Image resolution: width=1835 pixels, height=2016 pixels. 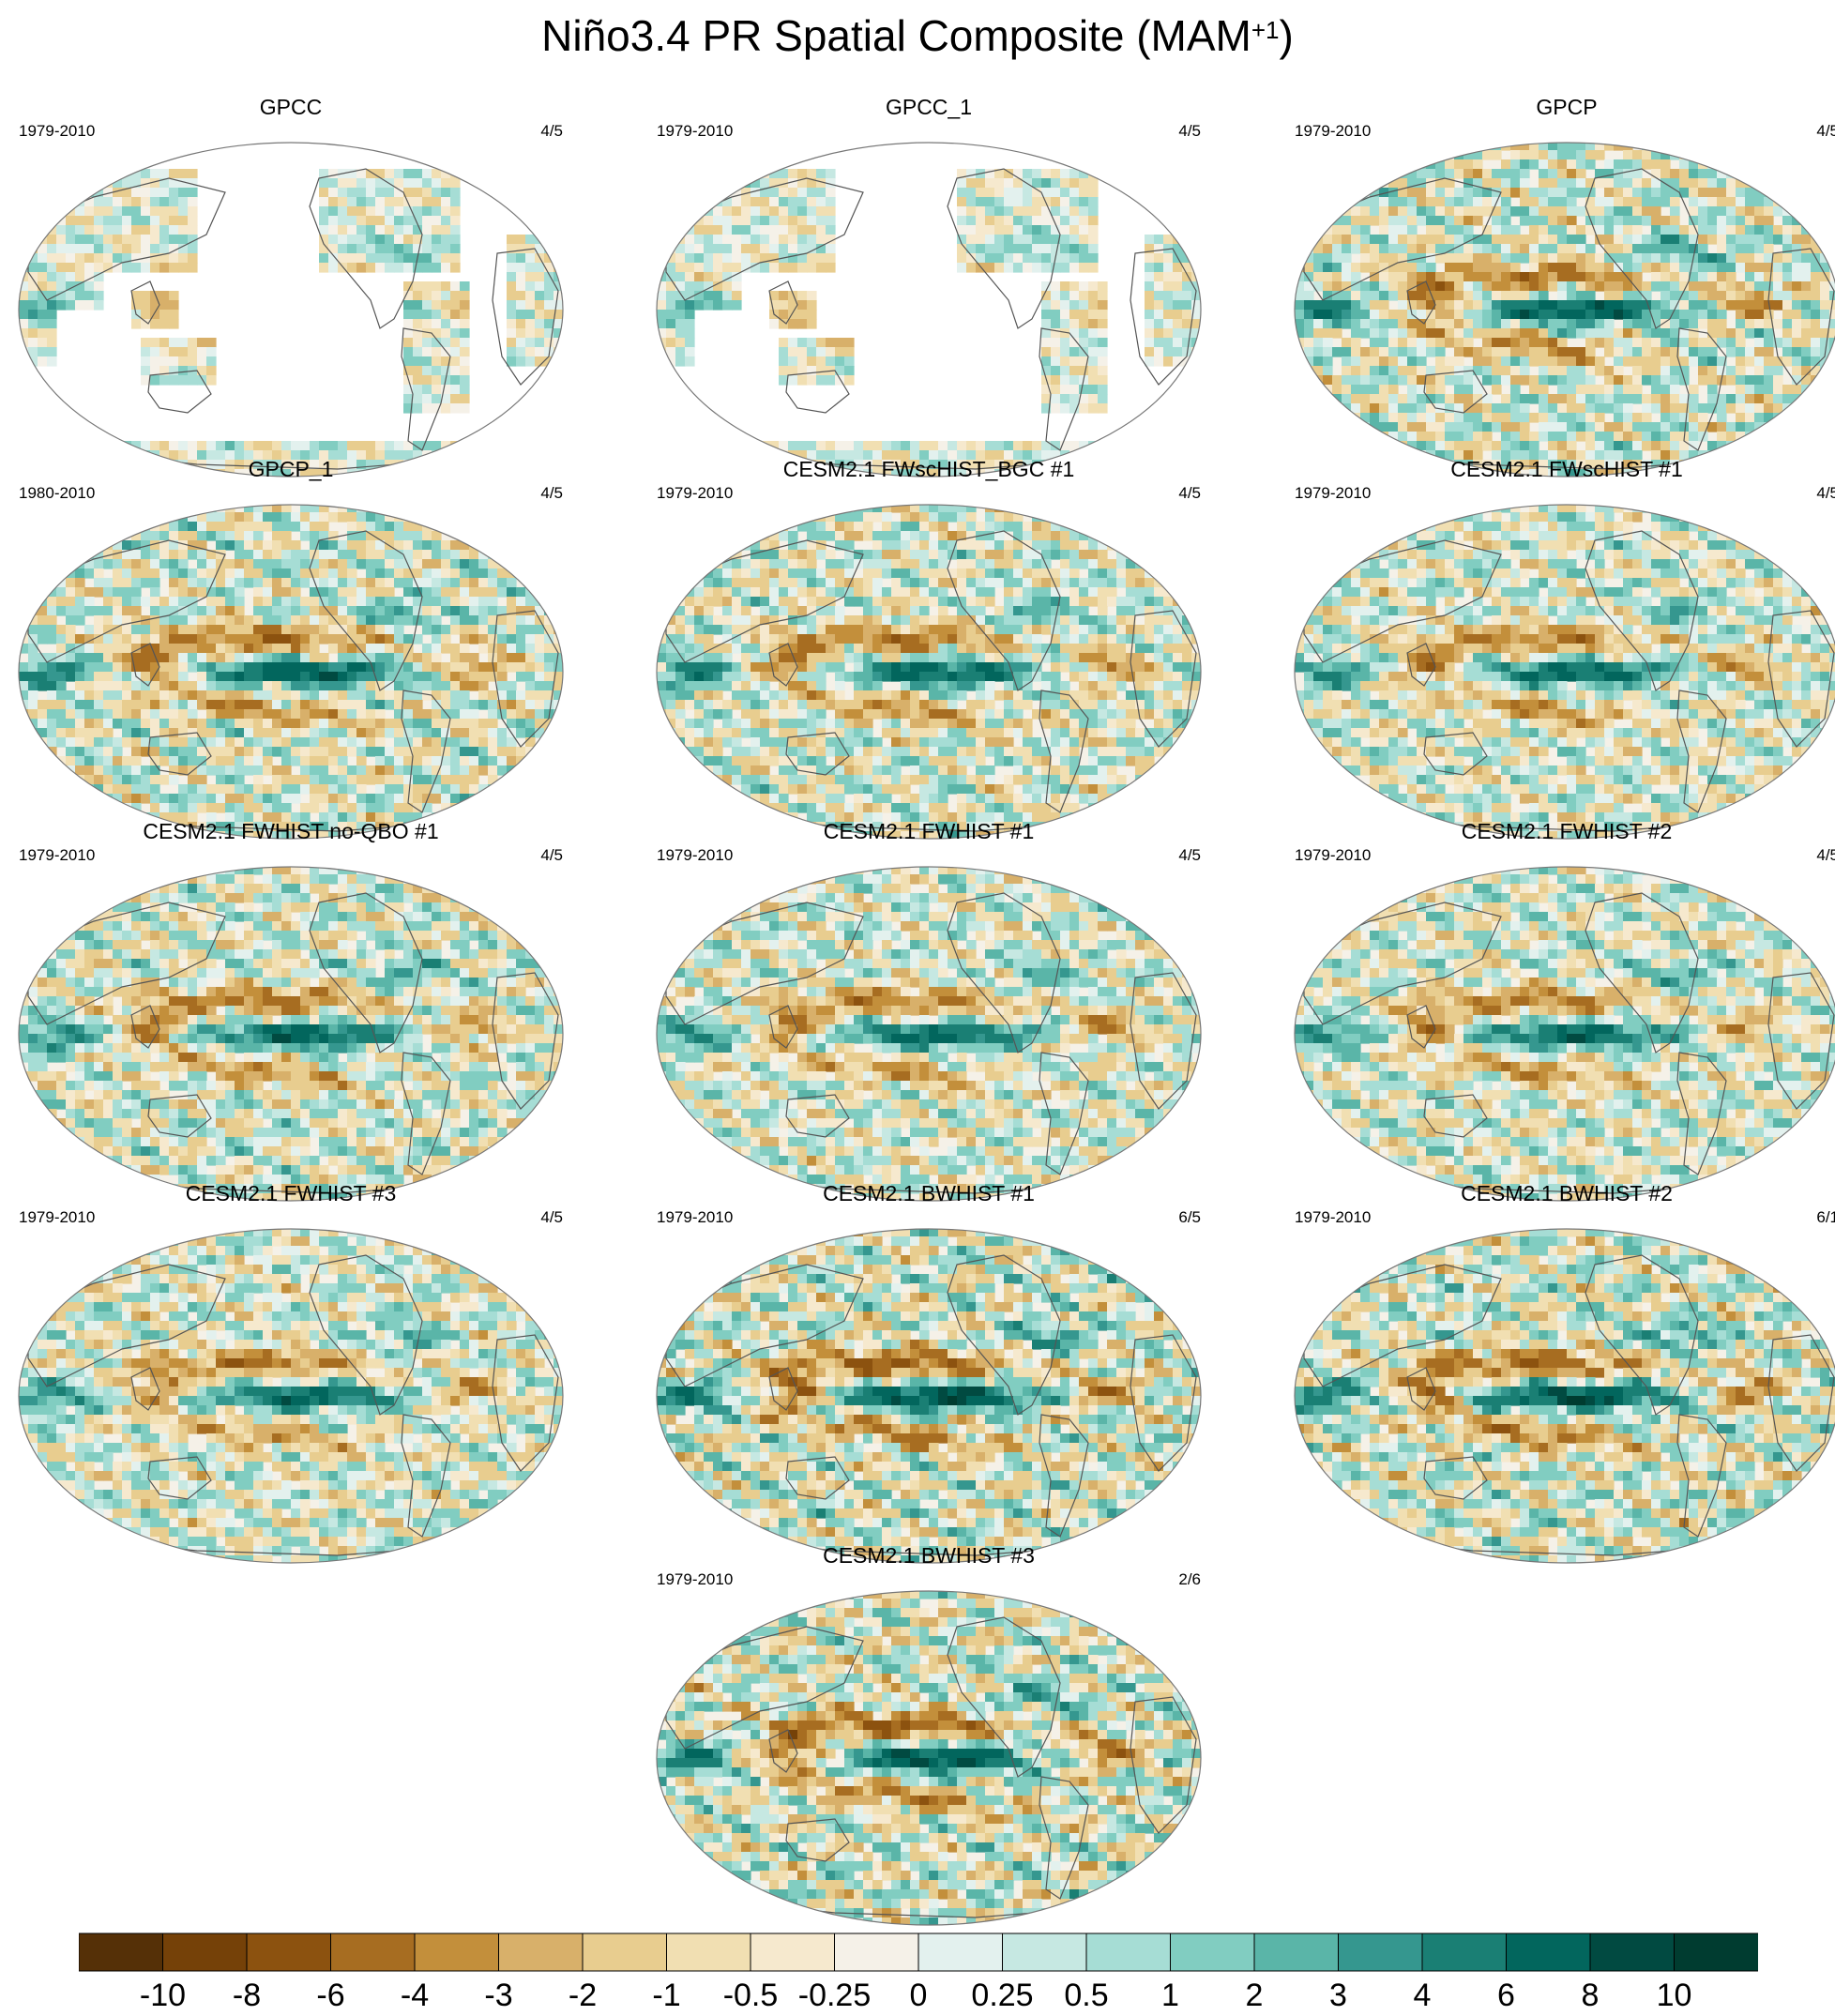 I want to click on map-panel: GPCC 1979-2010 4/5, so click(x=290, y=285).